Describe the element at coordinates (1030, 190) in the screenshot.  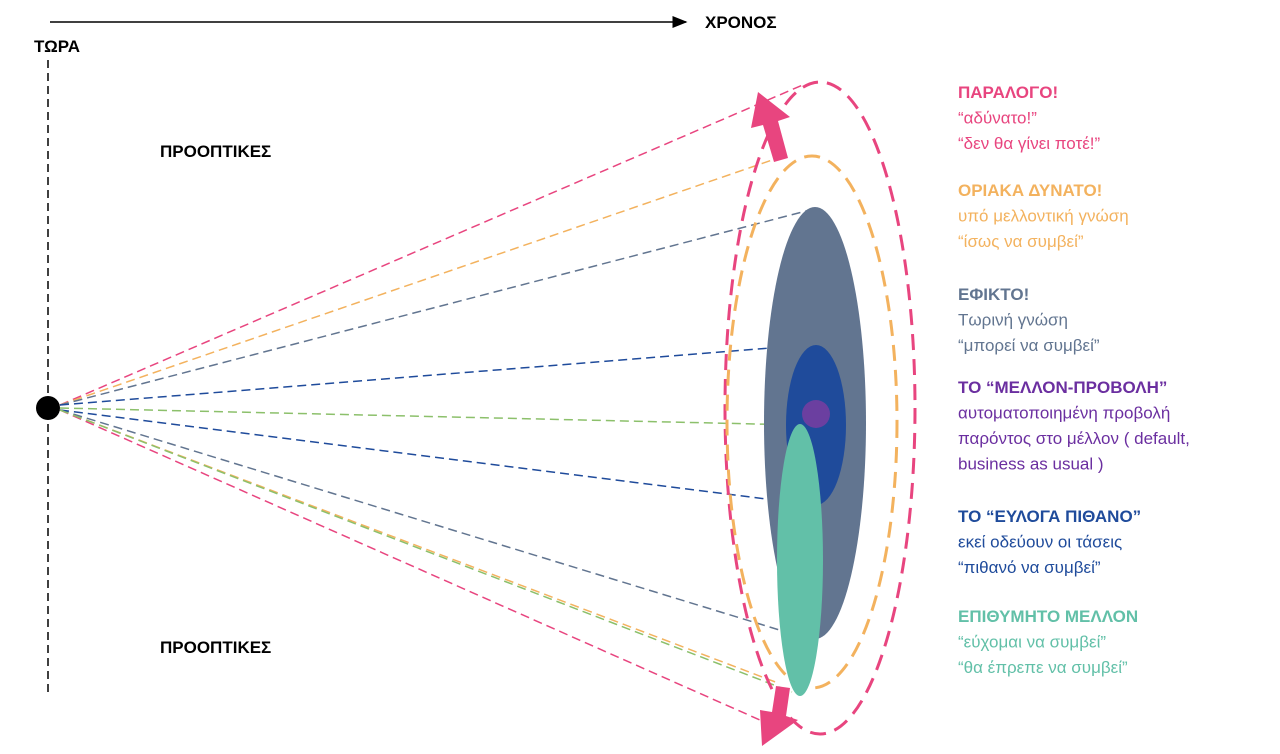
I see `legend-title: ΟΡΙΑΚΑ ΔΥΝΑΤΟ!` at that location.